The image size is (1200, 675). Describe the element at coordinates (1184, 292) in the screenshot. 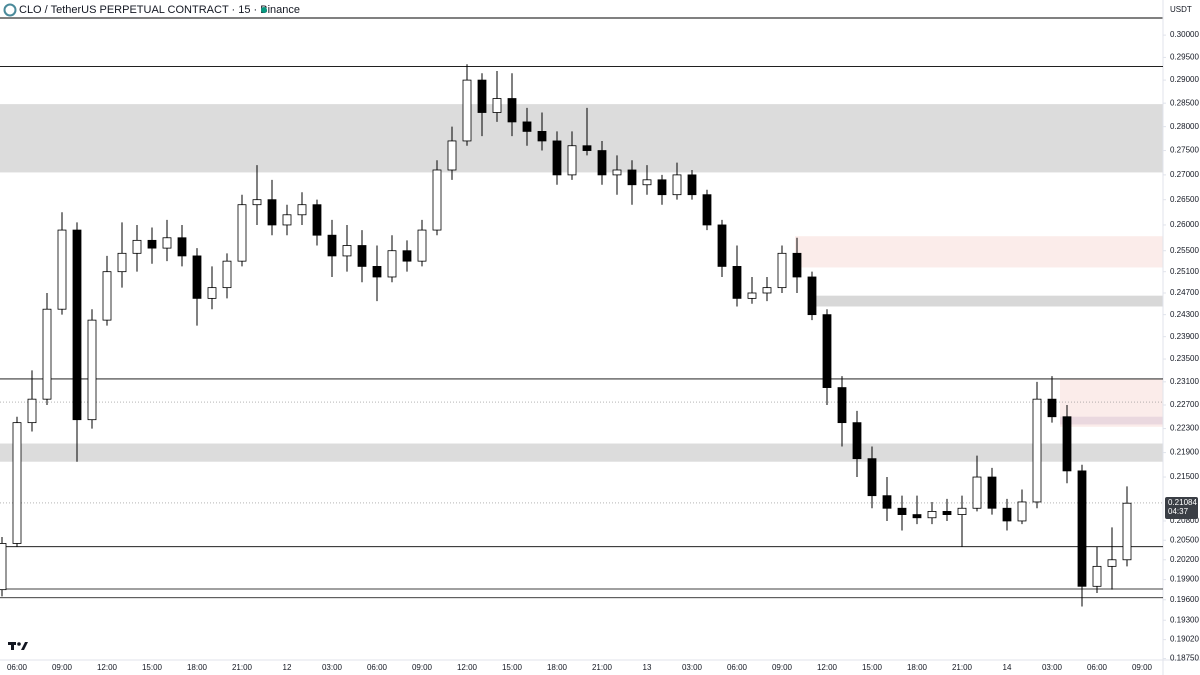

I see `y-tick-label: 0.24700` at that location.